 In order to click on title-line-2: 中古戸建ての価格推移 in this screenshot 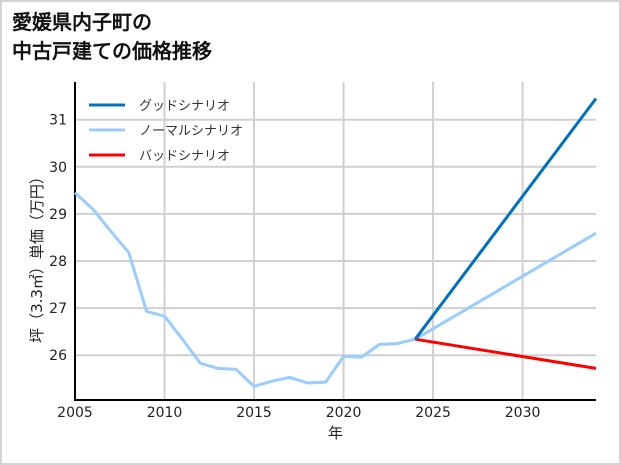, I will do `click(112, 51)`.